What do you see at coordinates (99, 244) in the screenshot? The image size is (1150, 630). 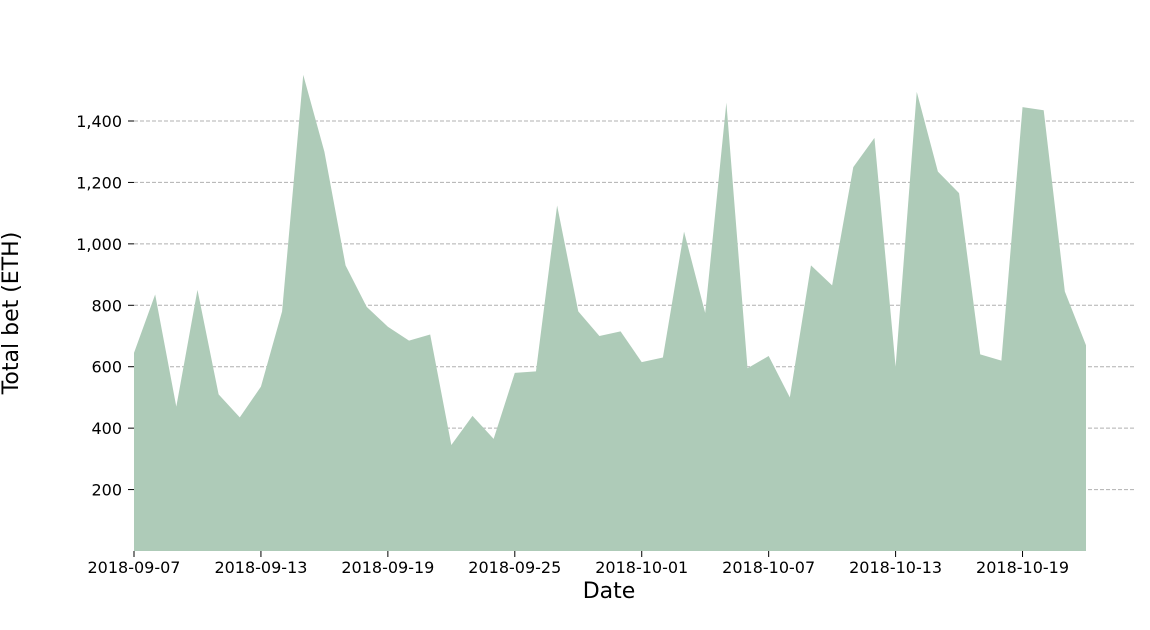 I see `y-tick-label: 1,000` at bounding box center [99, 244].